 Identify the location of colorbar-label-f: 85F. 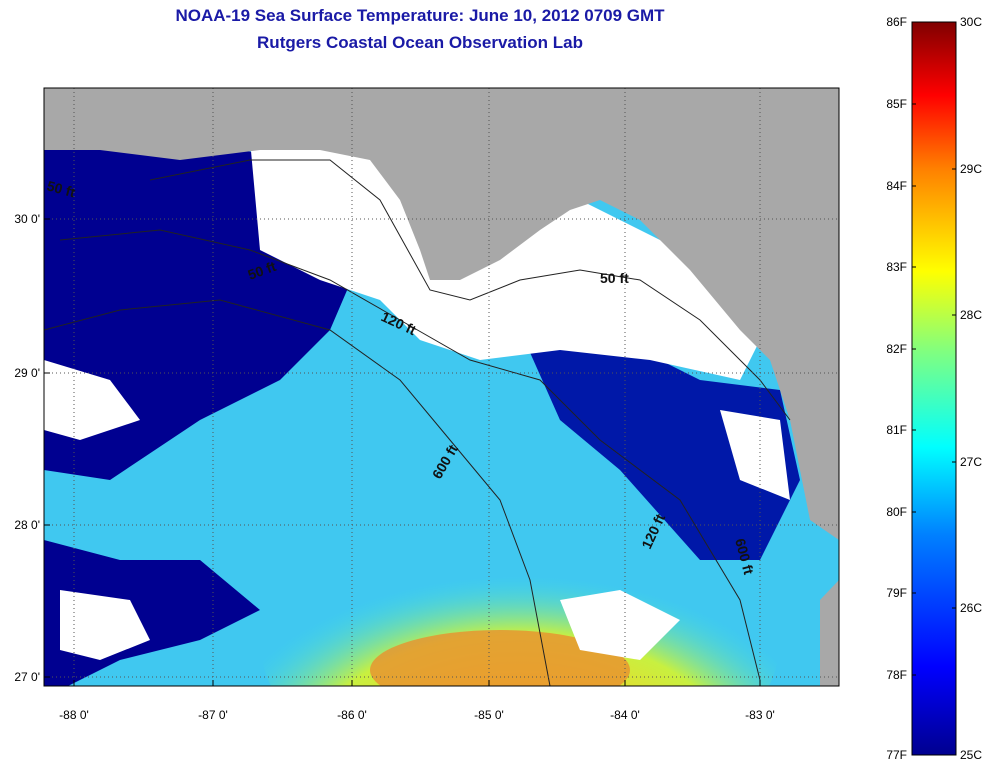
(896, 104).